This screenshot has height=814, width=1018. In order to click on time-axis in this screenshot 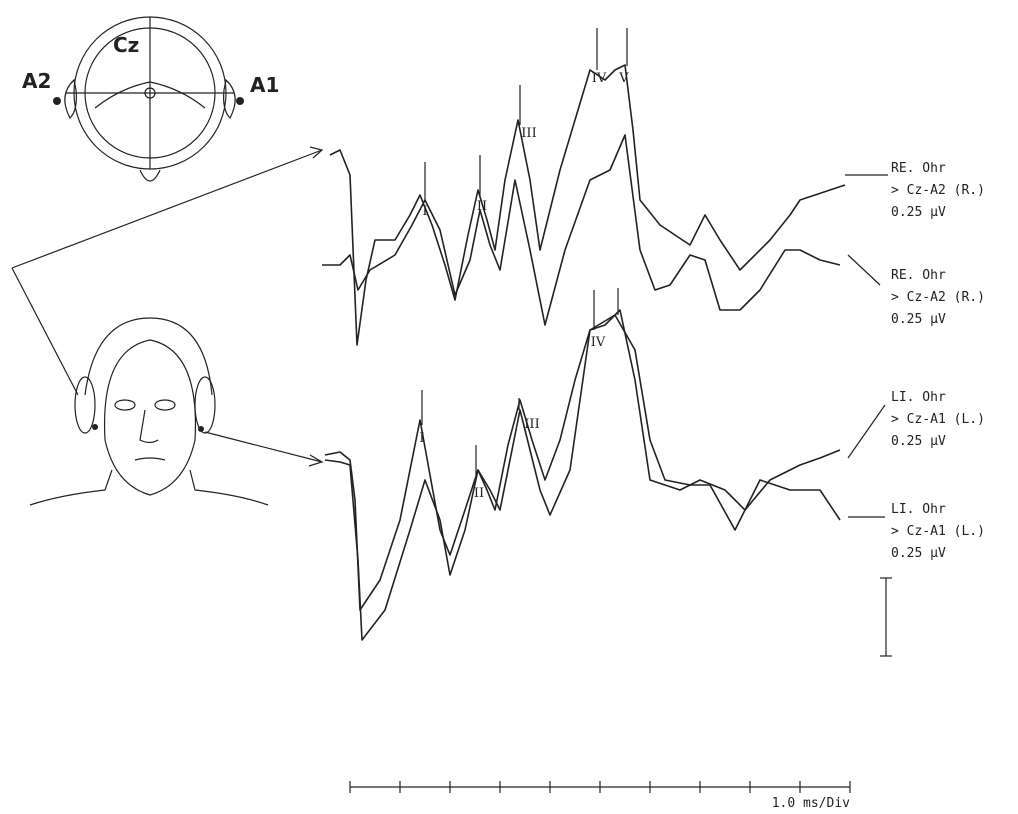, I will do `click(600, 787)`.